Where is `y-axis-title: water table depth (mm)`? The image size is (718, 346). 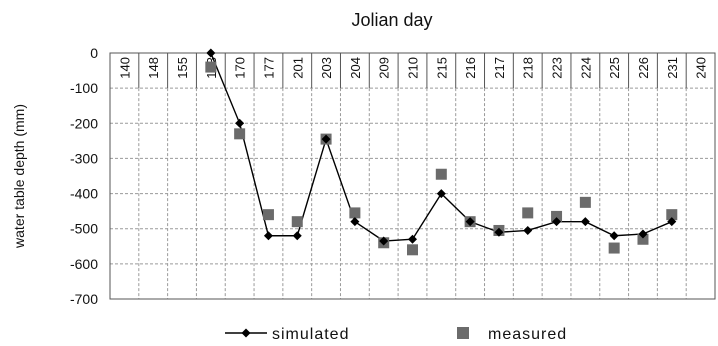
y-axis-title: water table depth (mm) is located at coordinates (19, 176).